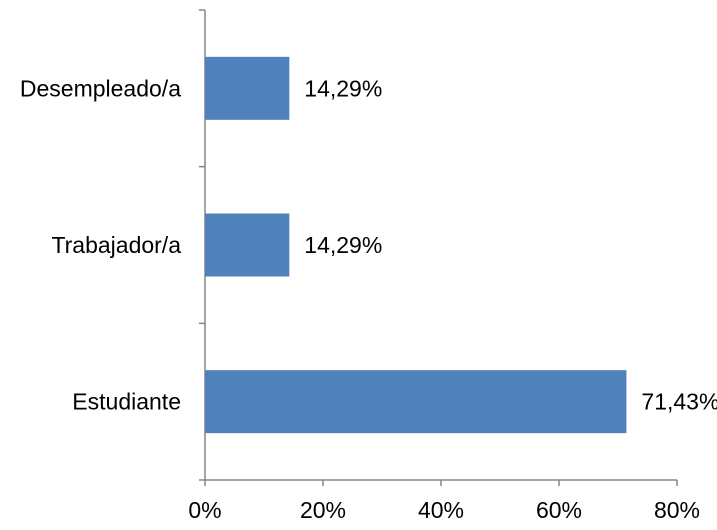 This screenshot has height=530, width=717. Describe the element at coordinates (100, 88) in the screenshot. I see `category-label: Desempleado/a` at that location.